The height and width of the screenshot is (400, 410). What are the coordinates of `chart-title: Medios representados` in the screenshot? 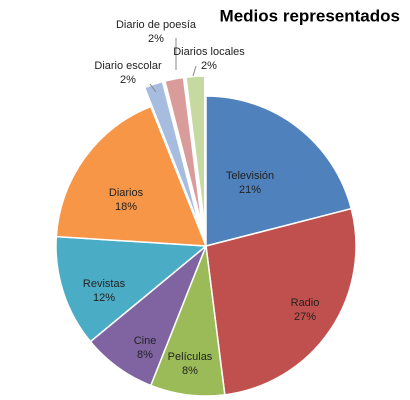 It's located at (310, 15).